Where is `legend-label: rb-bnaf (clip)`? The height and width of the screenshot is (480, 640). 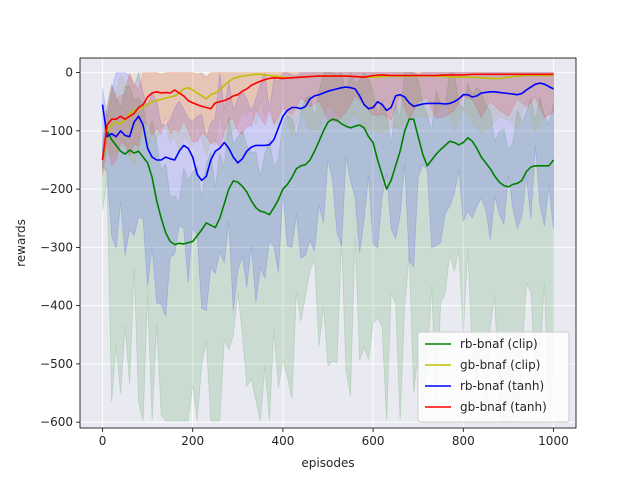
legend-label: rb-bnaf (clip) is located at coordinates (499, 344).